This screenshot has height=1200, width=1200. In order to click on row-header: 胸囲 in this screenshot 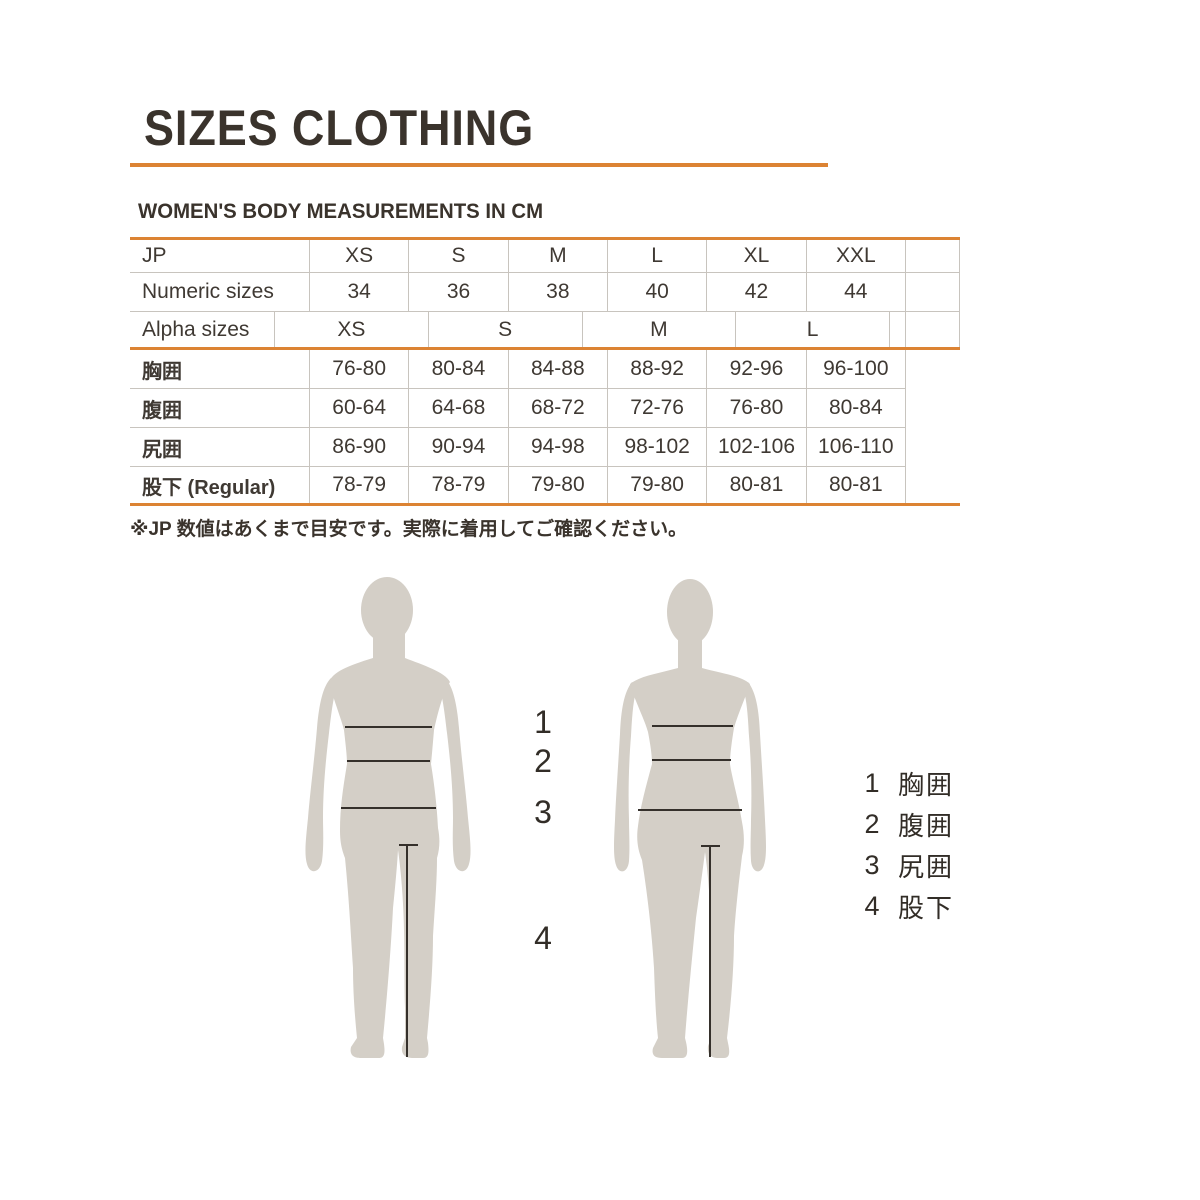, I will do `click(220, 369)`.